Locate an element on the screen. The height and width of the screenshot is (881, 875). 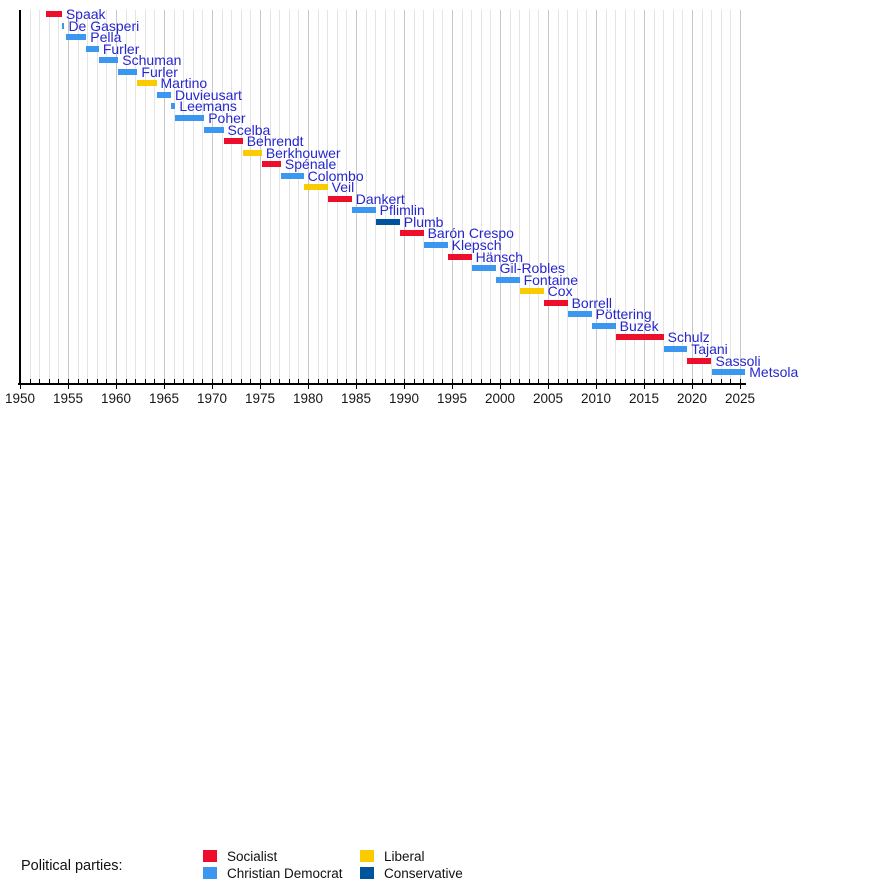
term-bar-pella is located at coordinates (76, 37).